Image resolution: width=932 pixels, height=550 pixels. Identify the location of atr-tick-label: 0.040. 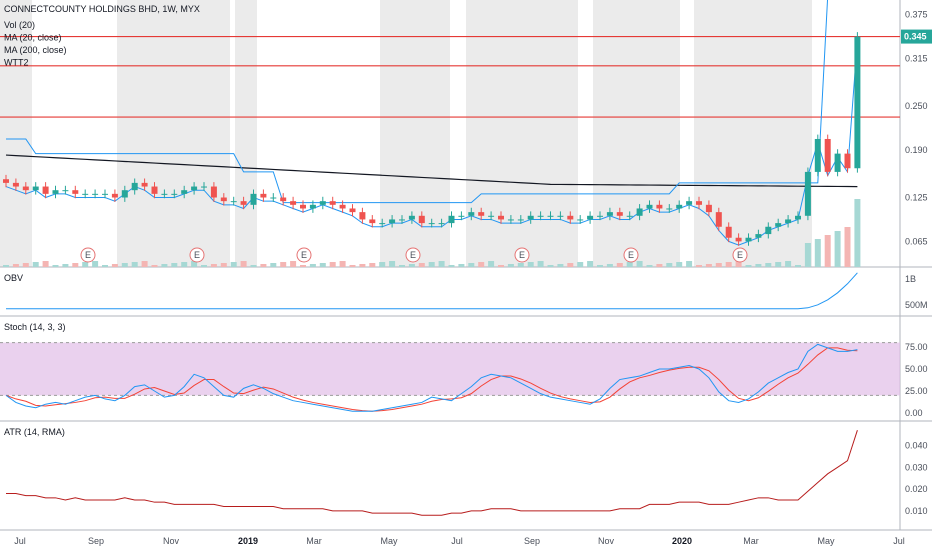
(916, 445).